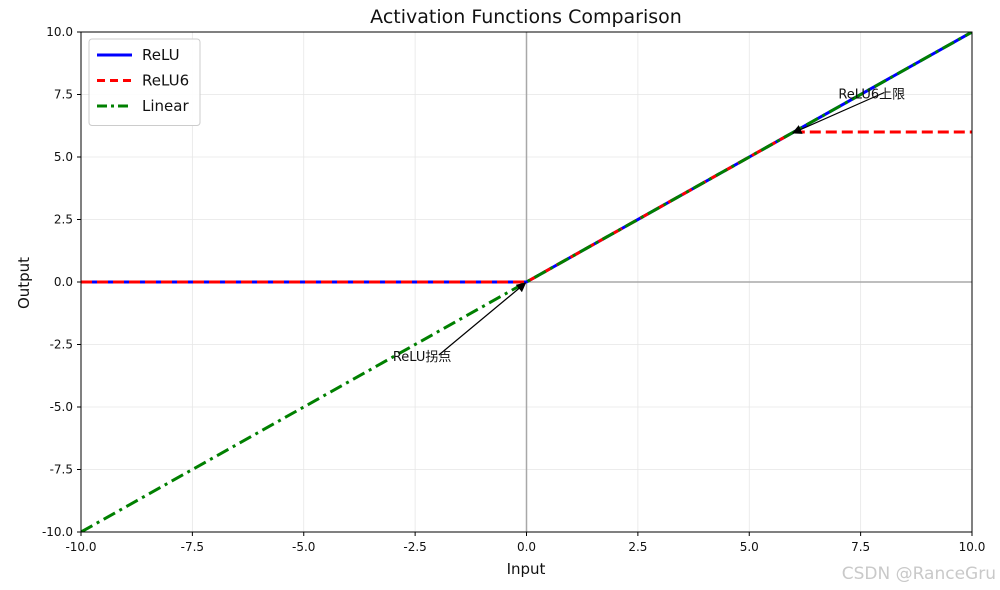 The width and height of the screenshot is (1000, 590). Describe the element at coordinates (61, 470) in the screenshot. I see `y-tick-label: -7.5` at that location.